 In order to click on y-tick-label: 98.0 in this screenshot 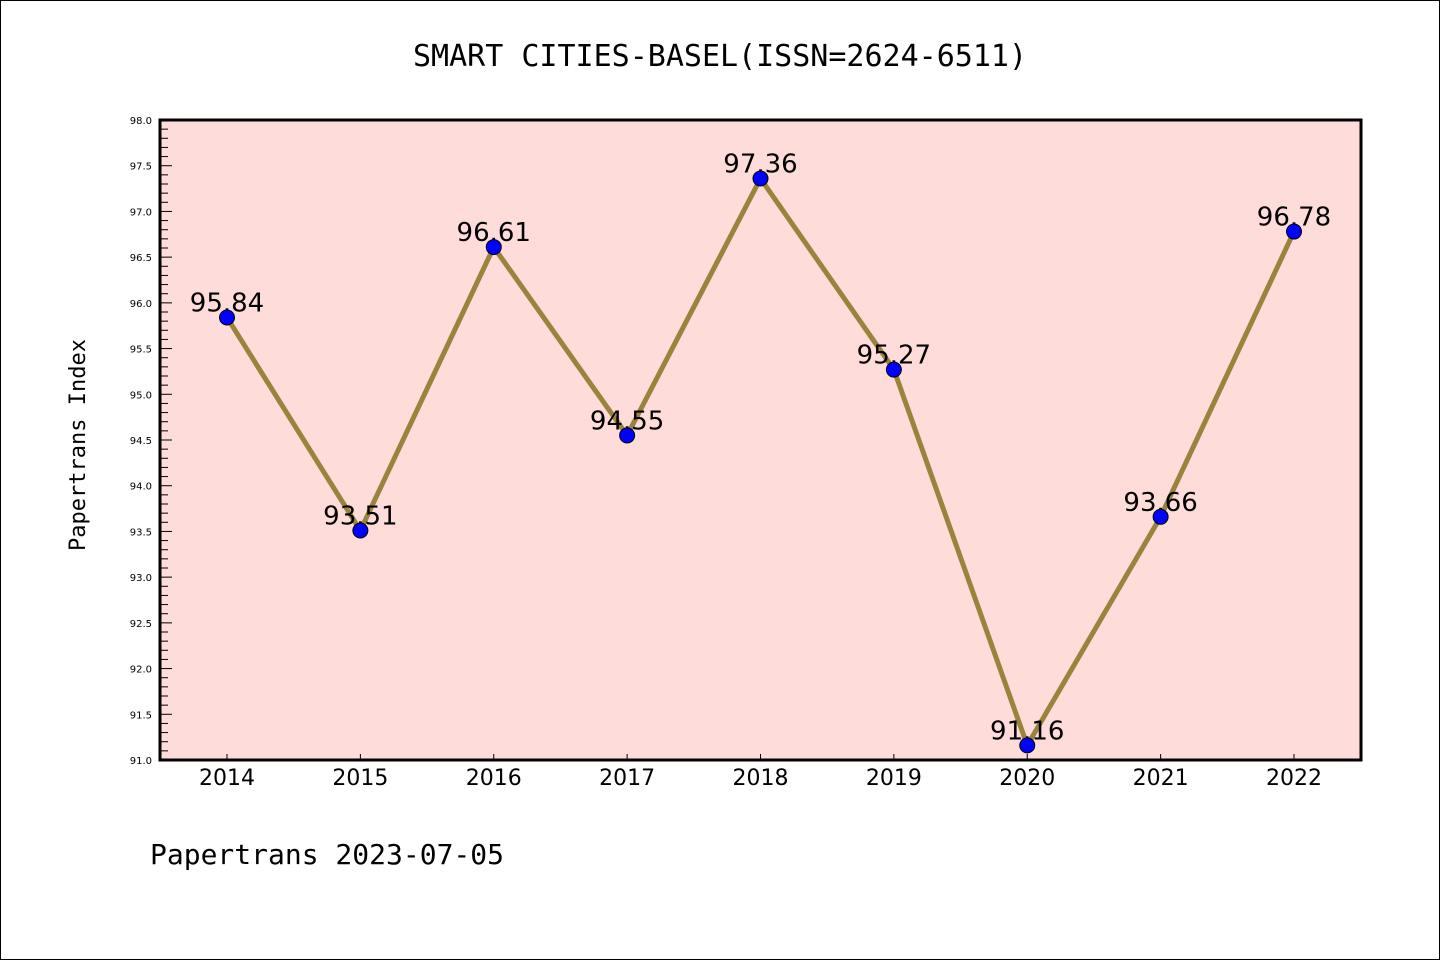, I will do `click(141, 121)`.